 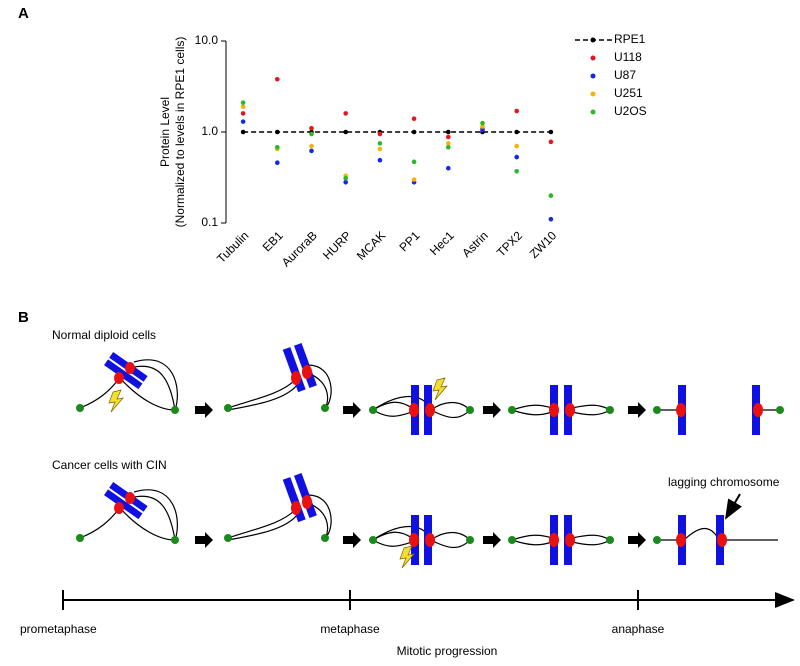 I want to click on y-axis-label: Protein Level, so click(x=165, y=132).